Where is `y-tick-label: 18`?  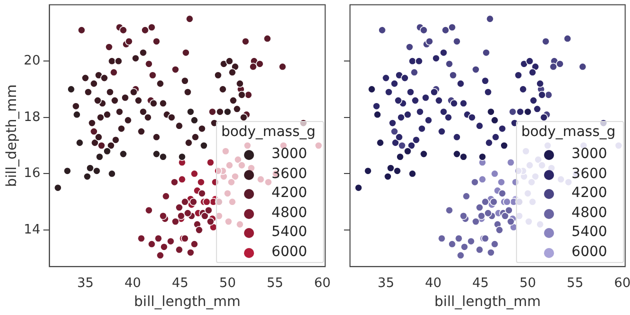
y-tick-label: 18 is located at coordinates (32, 117).